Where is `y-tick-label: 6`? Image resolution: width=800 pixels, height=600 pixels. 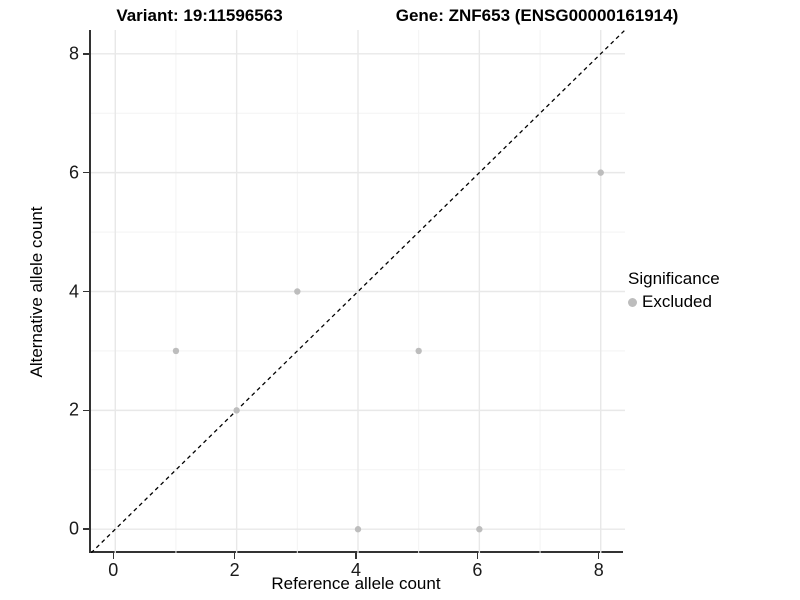 y-tick-label: 6 is located at coordinates (73, 172).